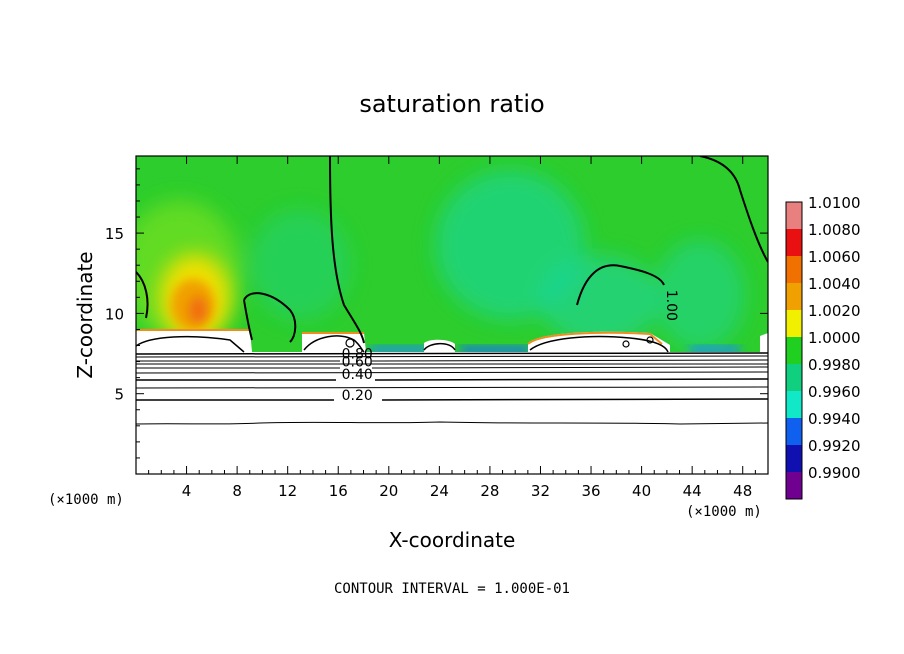  Describe the element at coordinates (86, 500) in the screenshot. I see `x-unit-label-left: (×1000 m)` at that location.